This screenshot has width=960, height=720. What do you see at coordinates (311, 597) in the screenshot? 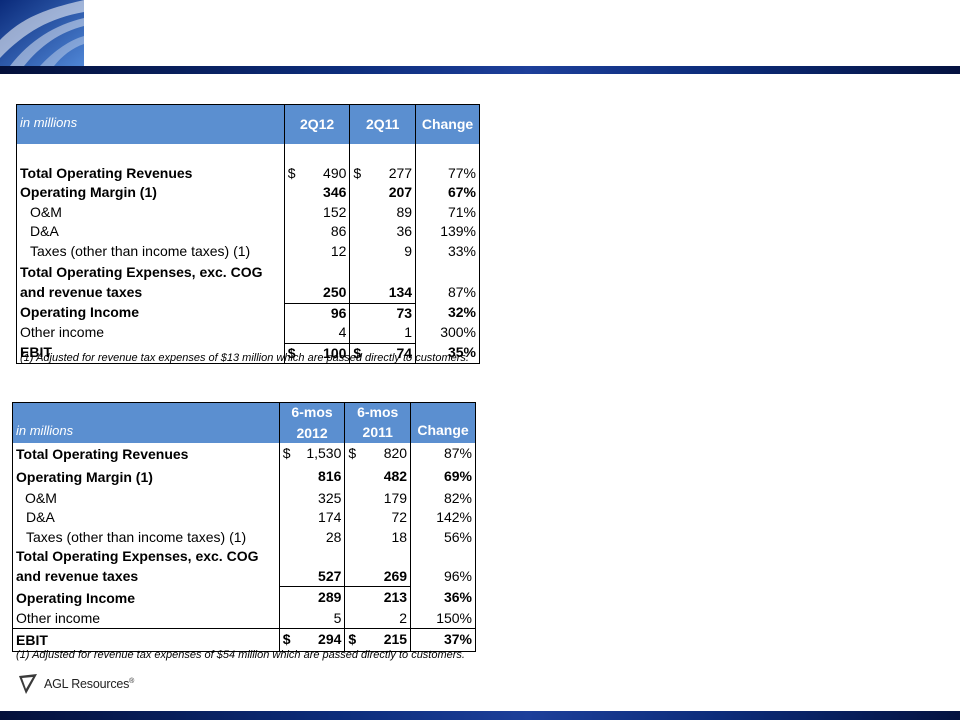
I see `cell-value: 289` at bounding box center [311, 597].